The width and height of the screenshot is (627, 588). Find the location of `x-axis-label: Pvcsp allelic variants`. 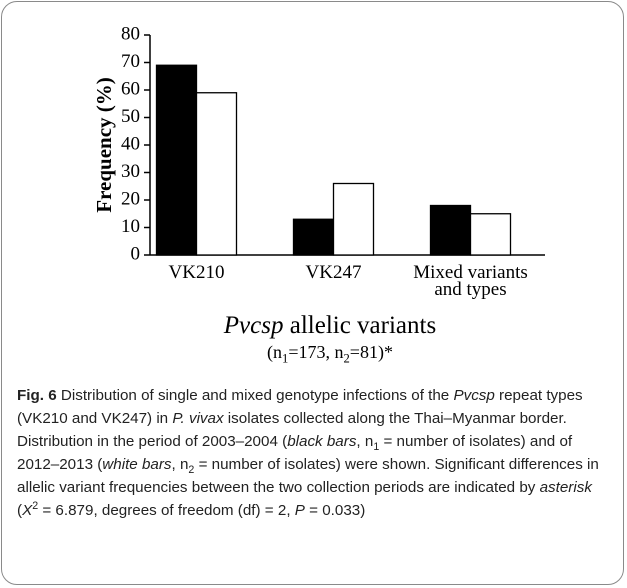

x-axis-label: Pvcsp allelic variants is located at coordinates (330, 326).